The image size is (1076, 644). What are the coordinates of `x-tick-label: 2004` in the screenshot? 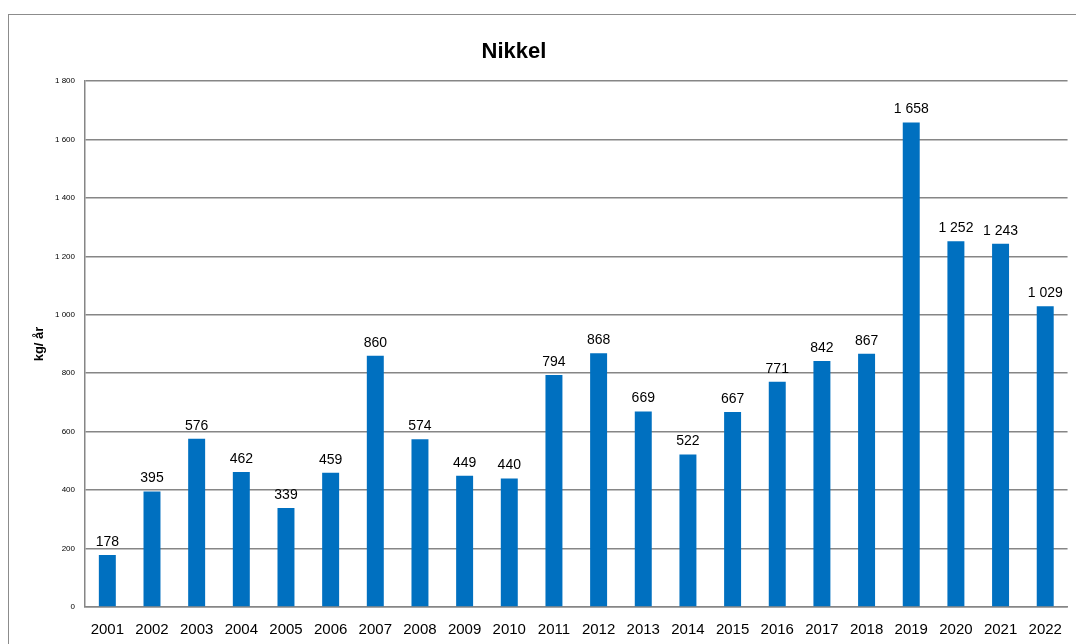 It's located at (241, 629).